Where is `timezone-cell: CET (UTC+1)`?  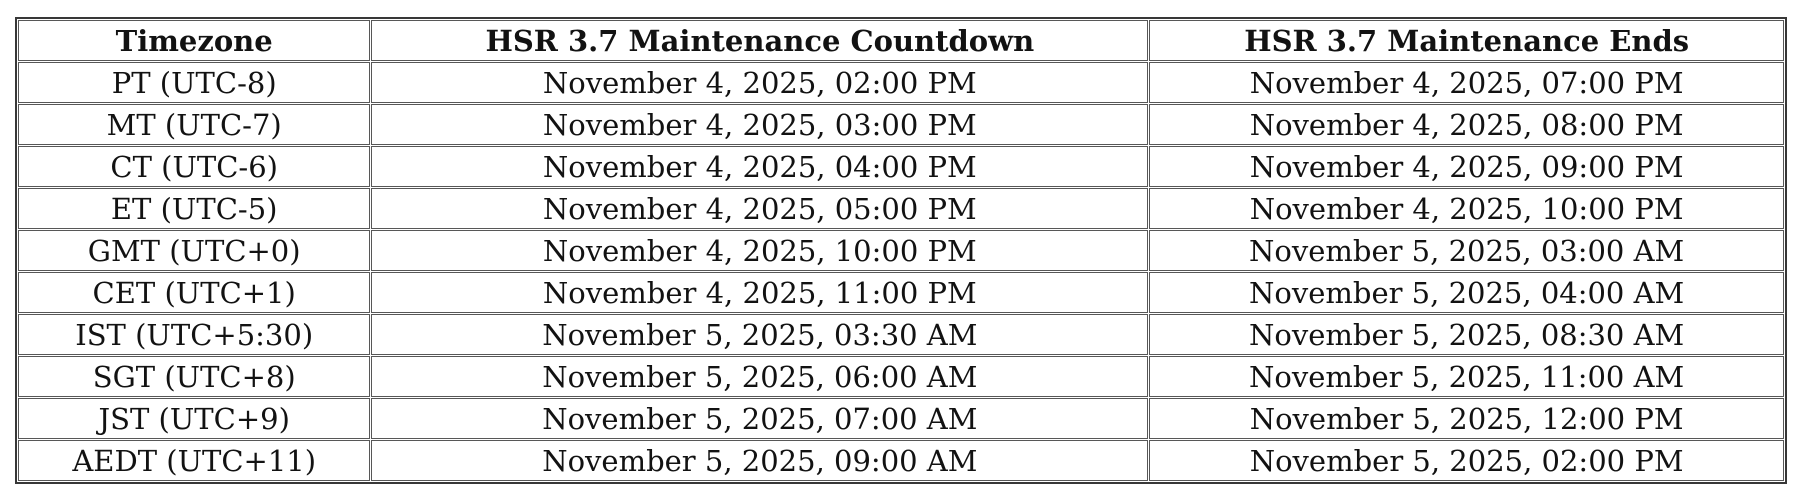 timezone-cell: CET (UTC+1) is located at coordinates (194, 292).